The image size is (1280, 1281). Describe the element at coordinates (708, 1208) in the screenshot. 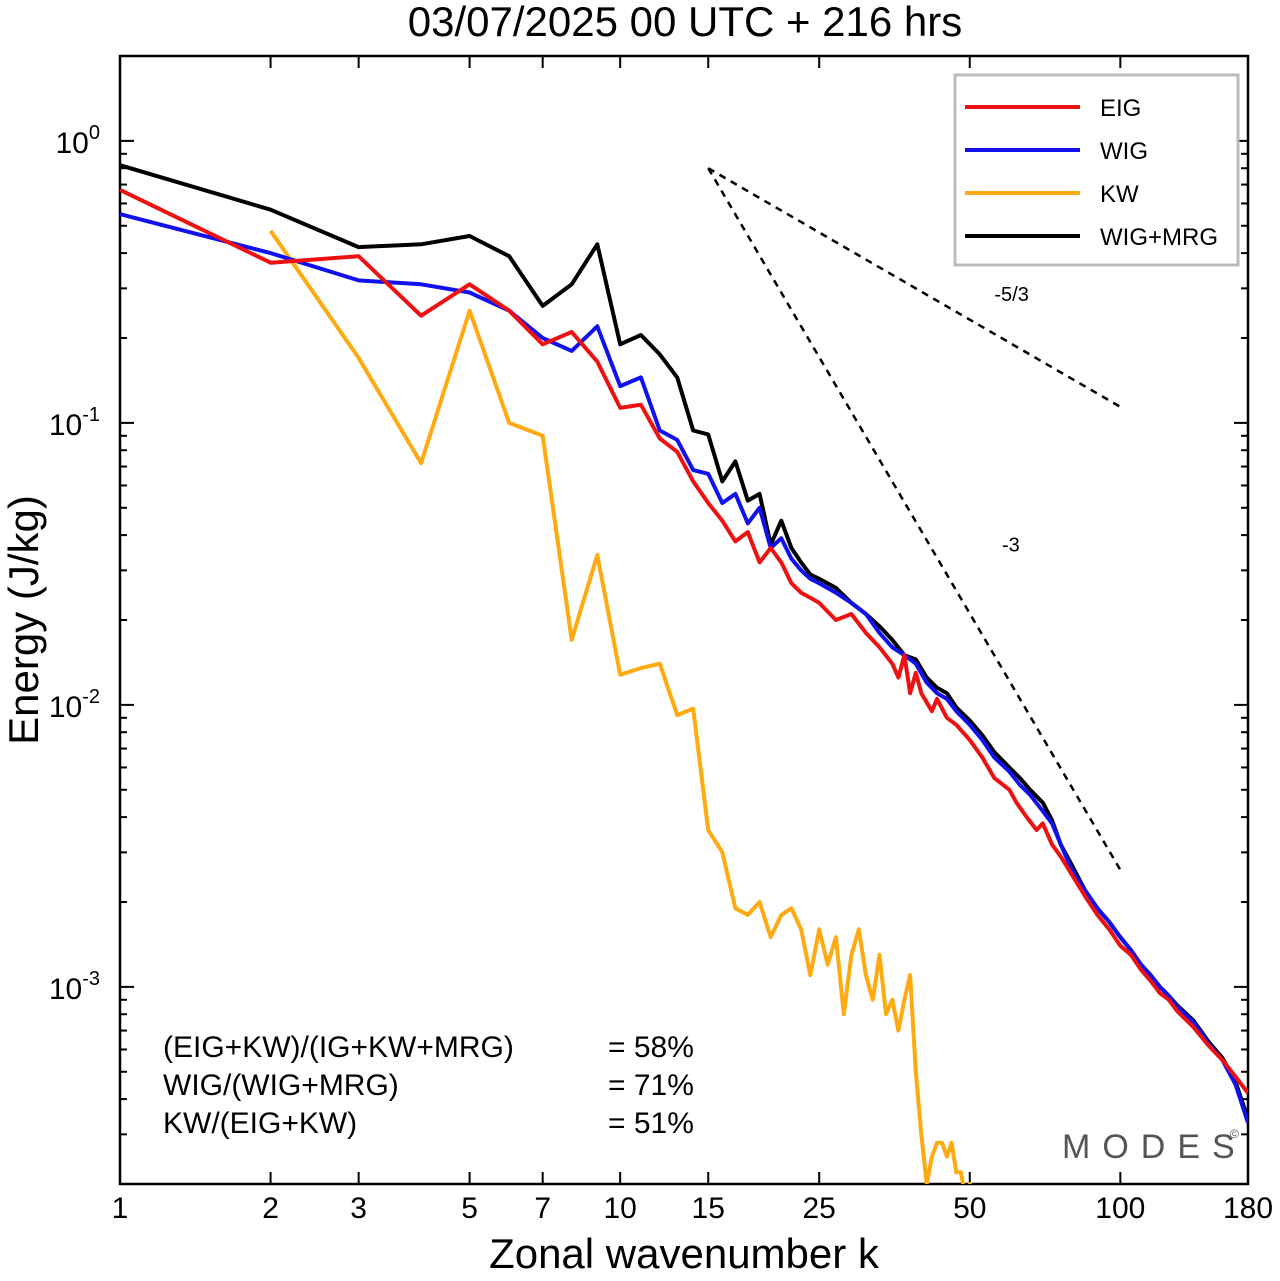

I see `x-tick-label: 15` at that location.